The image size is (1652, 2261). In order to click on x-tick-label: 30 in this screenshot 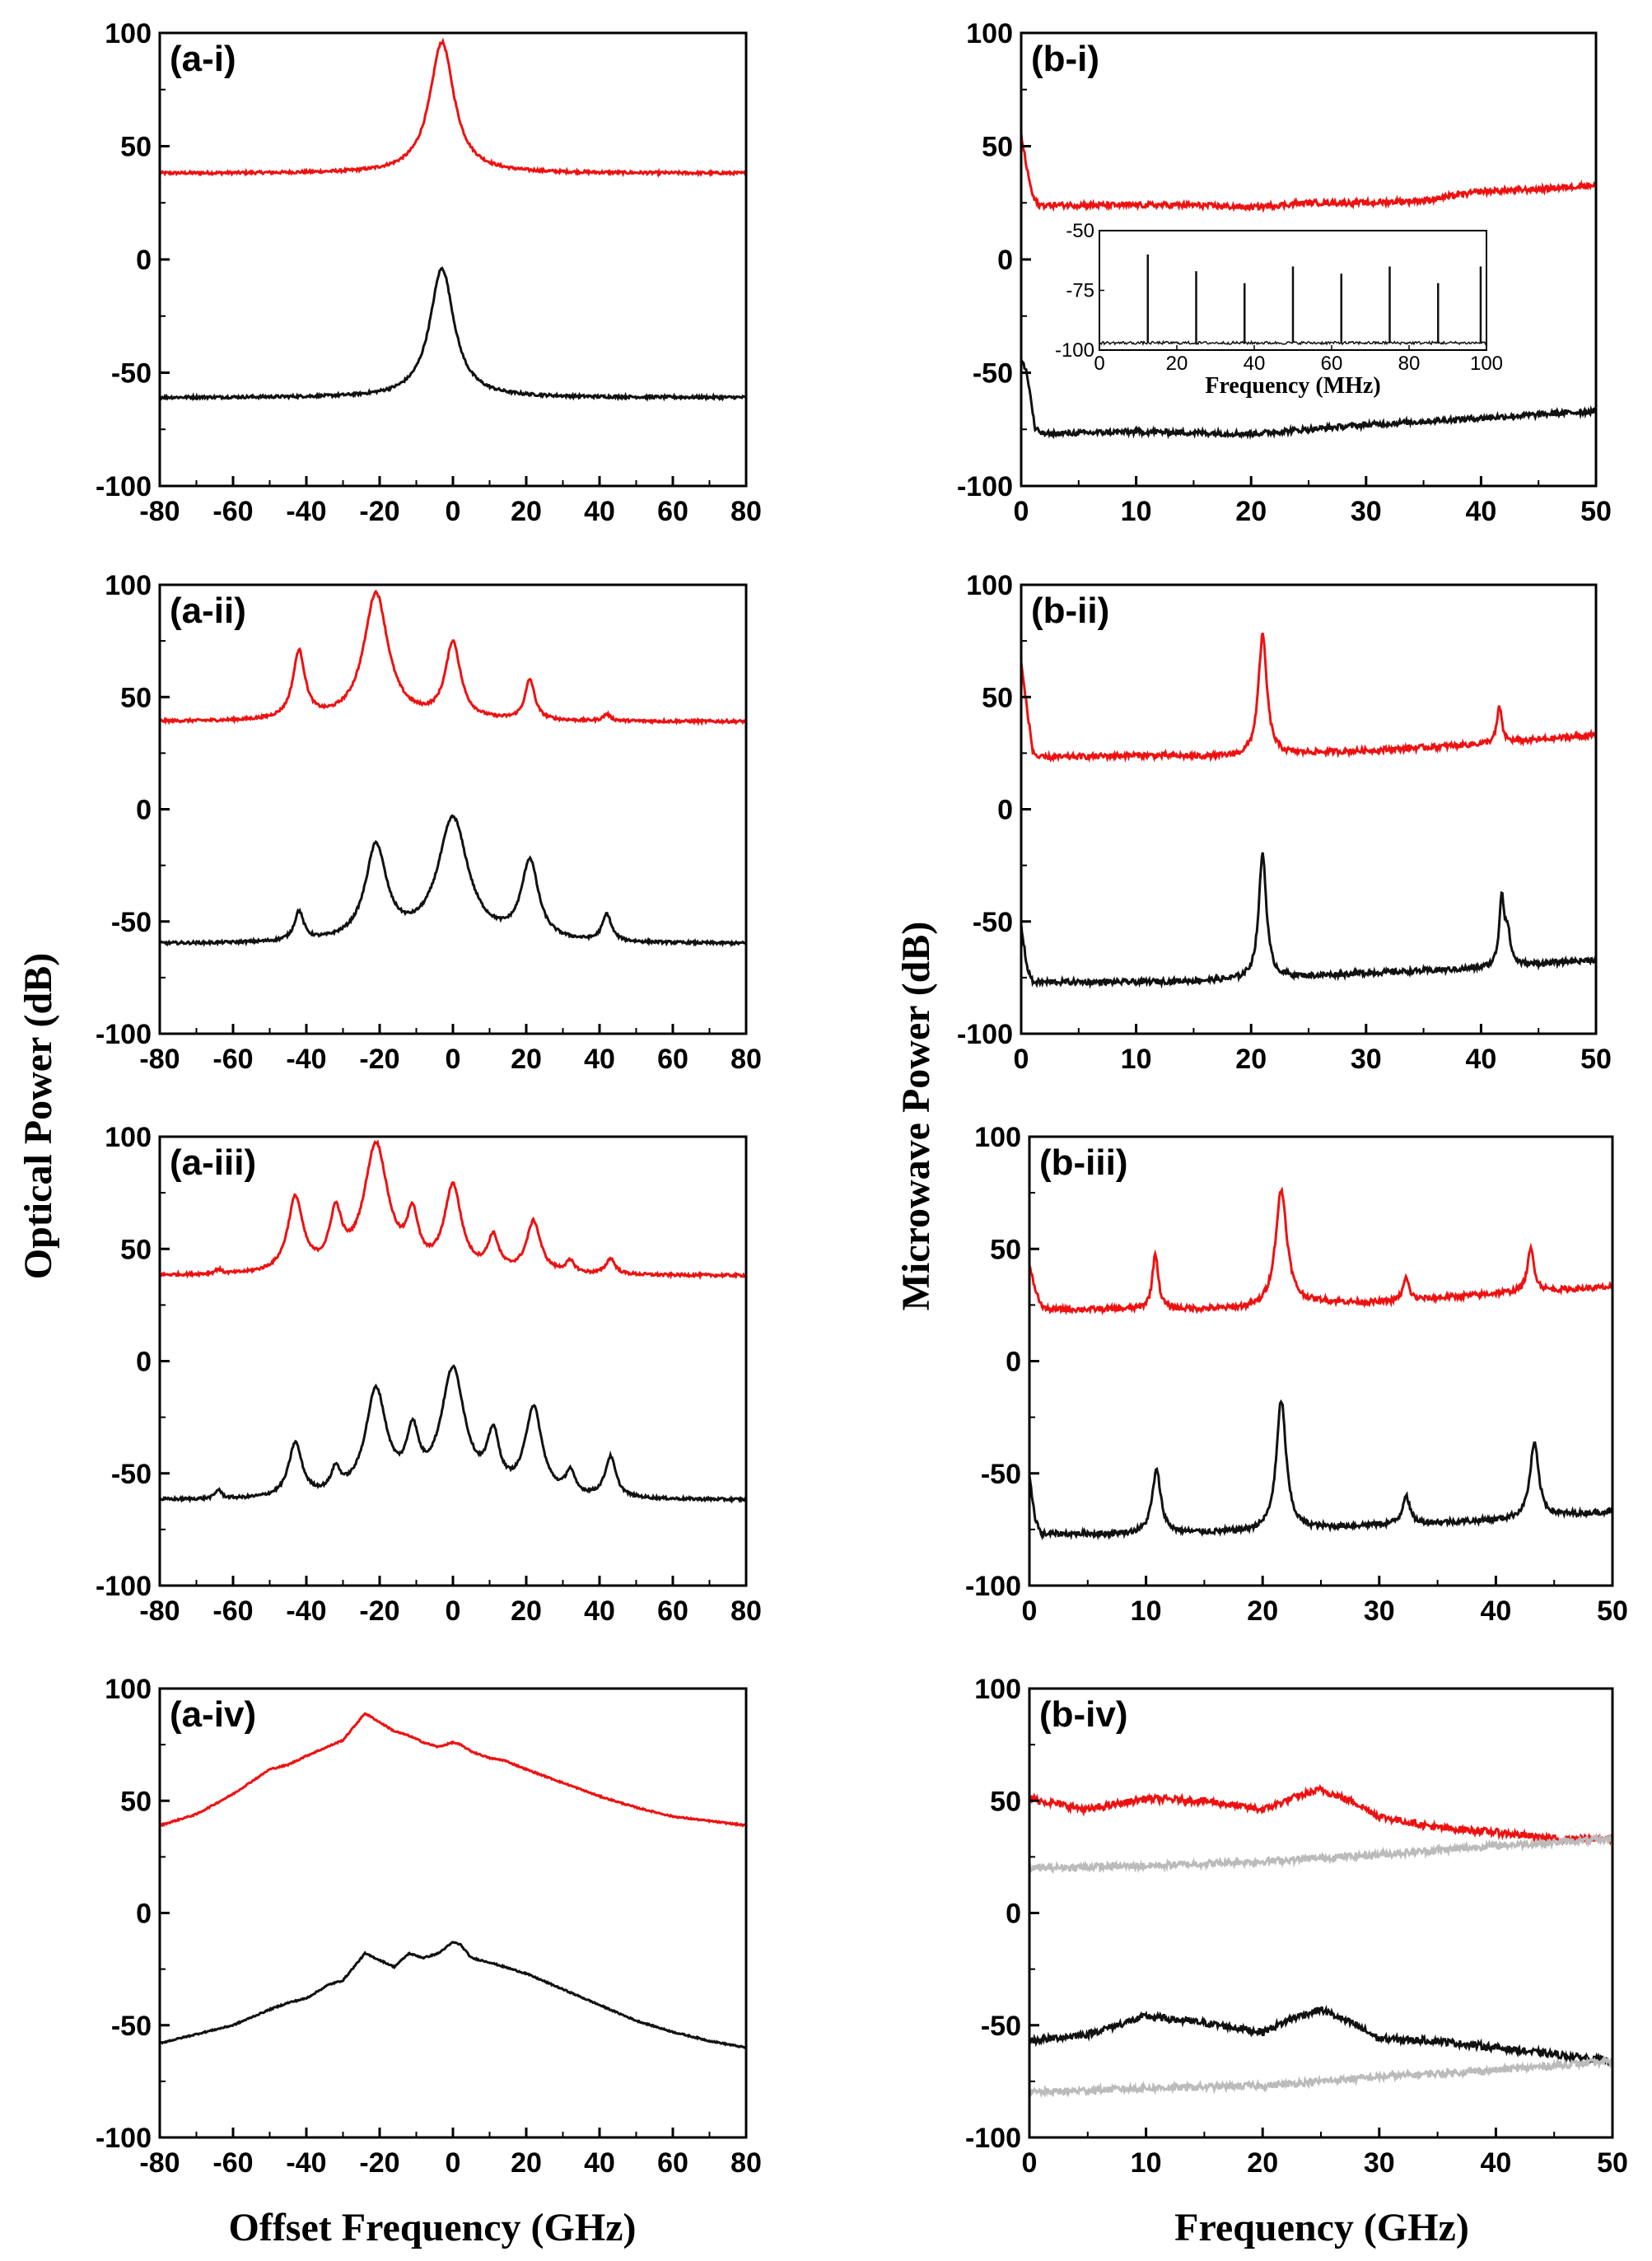, I will do `click(1379, 2163)`.